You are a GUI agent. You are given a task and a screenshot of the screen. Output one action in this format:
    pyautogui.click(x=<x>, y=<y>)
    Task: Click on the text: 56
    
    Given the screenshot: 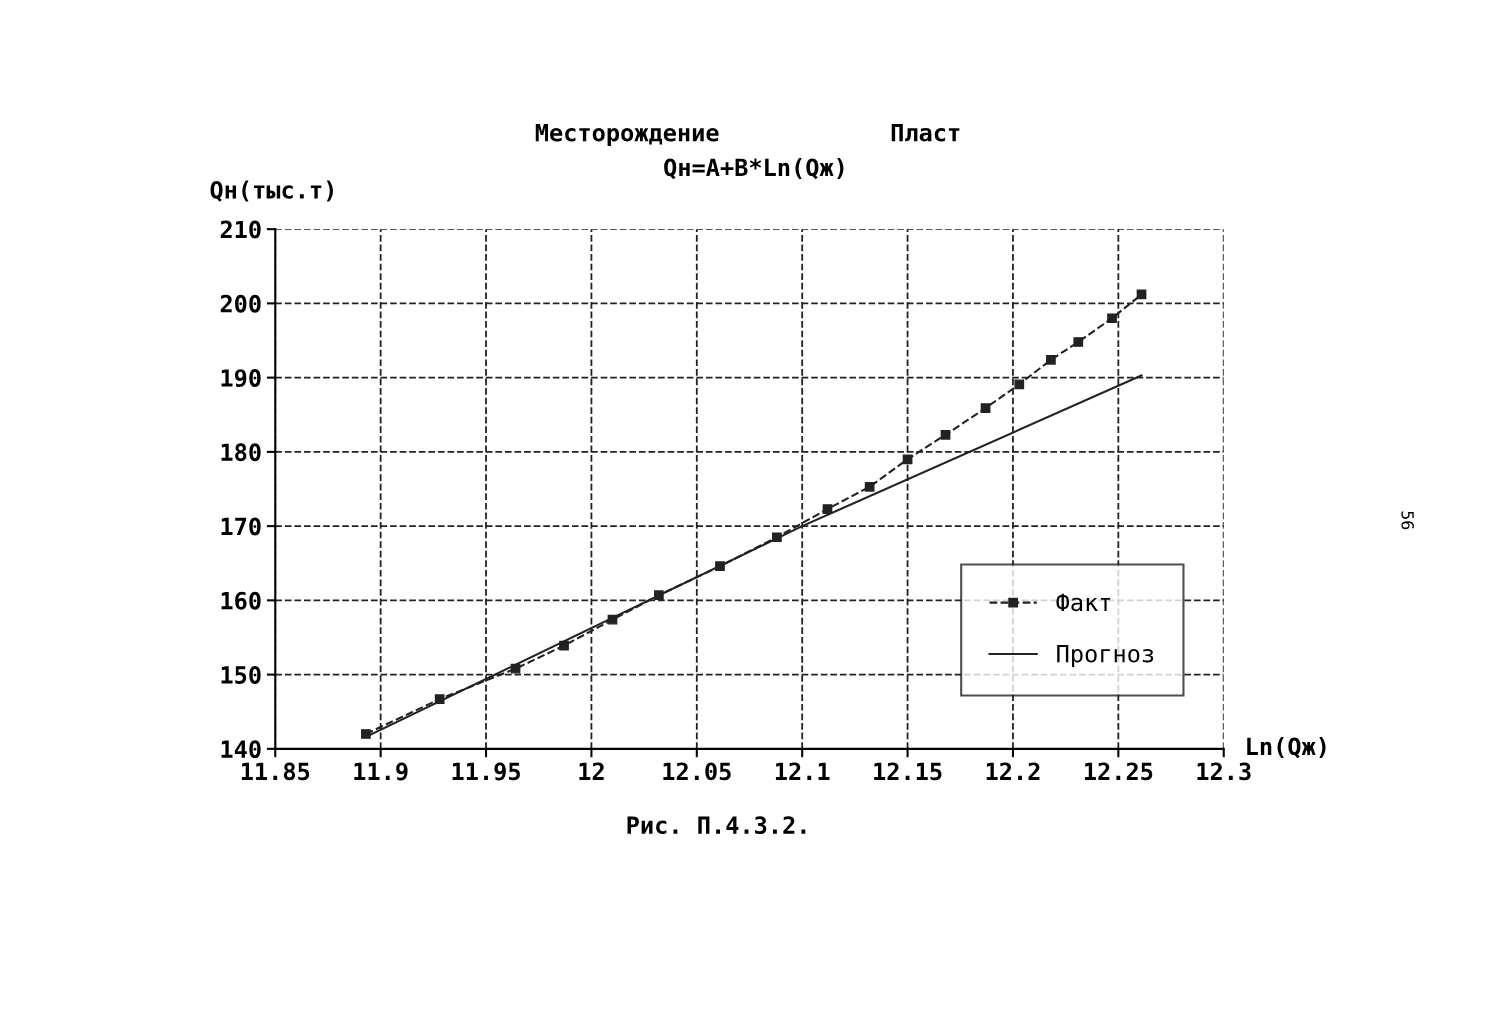 What is the action you would take?
    pyautogui.click(x=1407, y=520)
    